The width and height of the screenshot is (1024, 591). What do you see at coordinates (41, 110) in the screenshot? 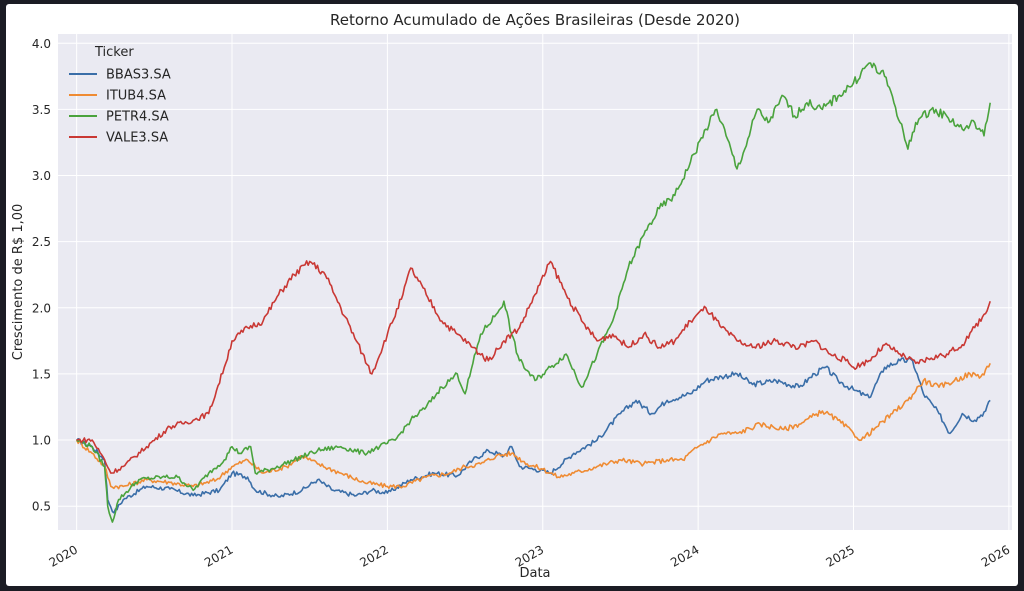
I see `y-tick-label: 3.5` at bounding box center [41, 110].